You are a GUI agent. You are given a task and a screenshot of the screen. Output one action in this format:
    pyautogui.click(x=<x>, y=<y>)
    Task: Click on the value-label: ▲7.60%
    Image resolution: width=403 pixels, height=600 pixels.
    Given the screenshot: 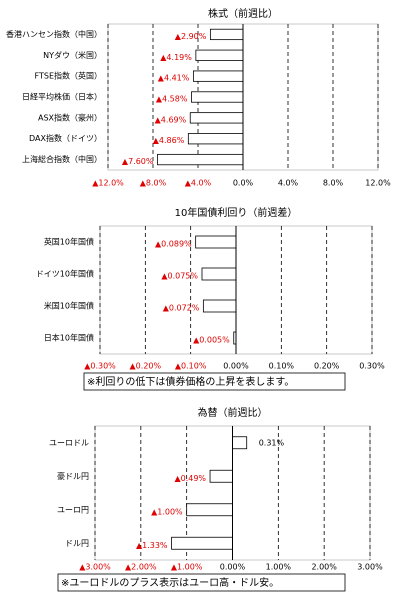 What is the action you would take?
    pyautogui.click(x=138, y=161)
    